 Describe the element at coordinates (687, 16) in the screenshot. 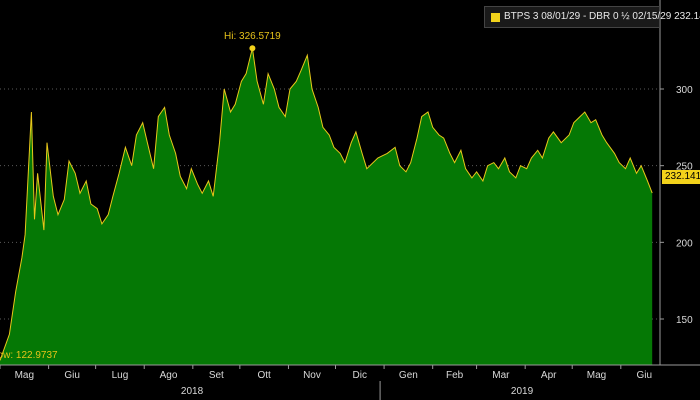

I see `legend-value: 232.1413` at that location.